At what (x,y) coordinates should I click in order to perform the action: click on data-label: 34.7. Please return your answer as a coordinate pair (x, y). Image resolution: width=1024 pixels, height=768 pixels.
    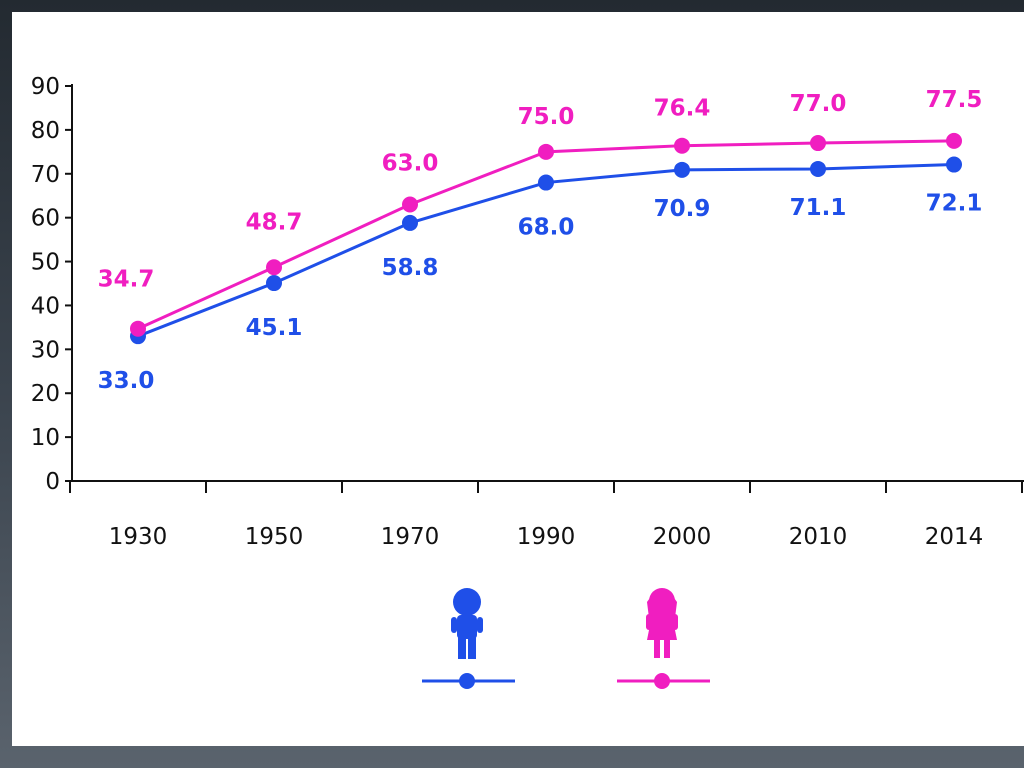
    Looking at the image, I should click on (126, 280).